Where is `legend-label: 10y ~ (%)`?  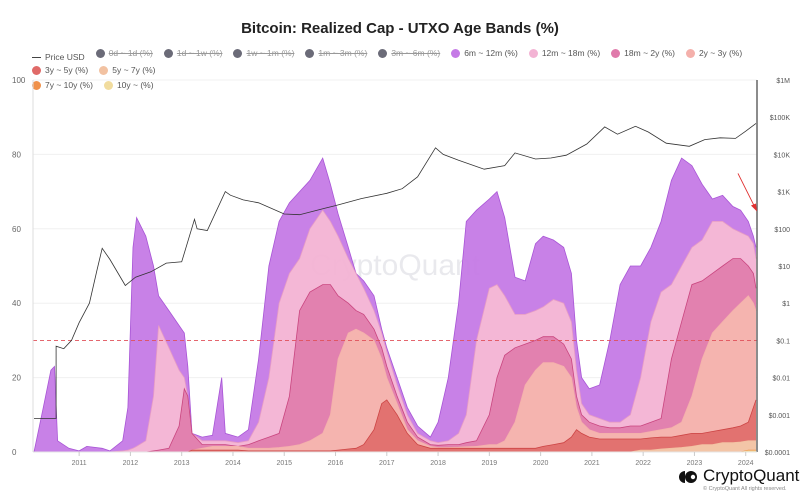 legend-label: 10y ~ (%) is located at coordinates (135, 85).